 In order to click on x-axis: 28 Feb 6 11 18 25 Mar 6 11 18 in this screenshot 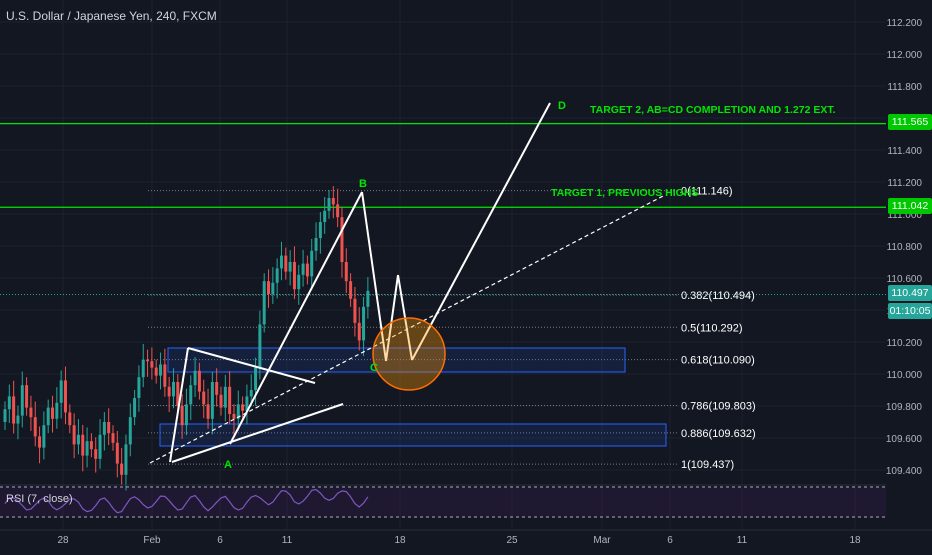, I will do `click(466, 537)`.